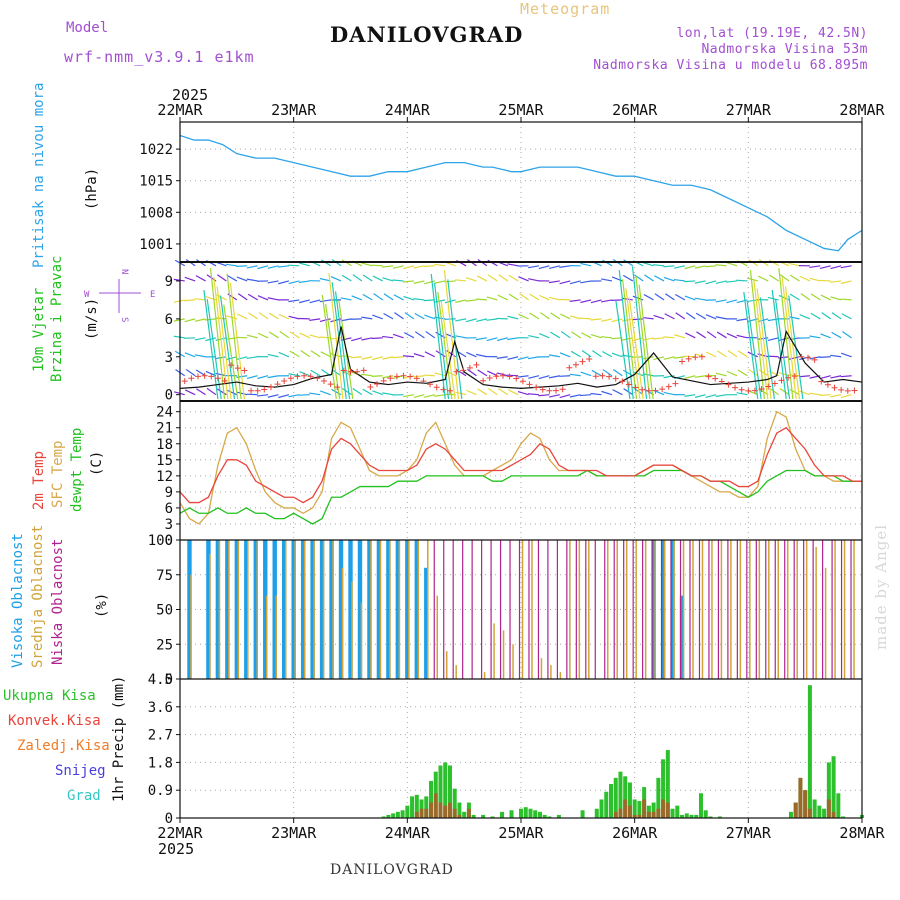 This screenshot has height=900, width=900. What do you see at coordinates (164, 645) in the screenshot?
I see `cloud-tick-label: 25` at bounding box center [164, 645].